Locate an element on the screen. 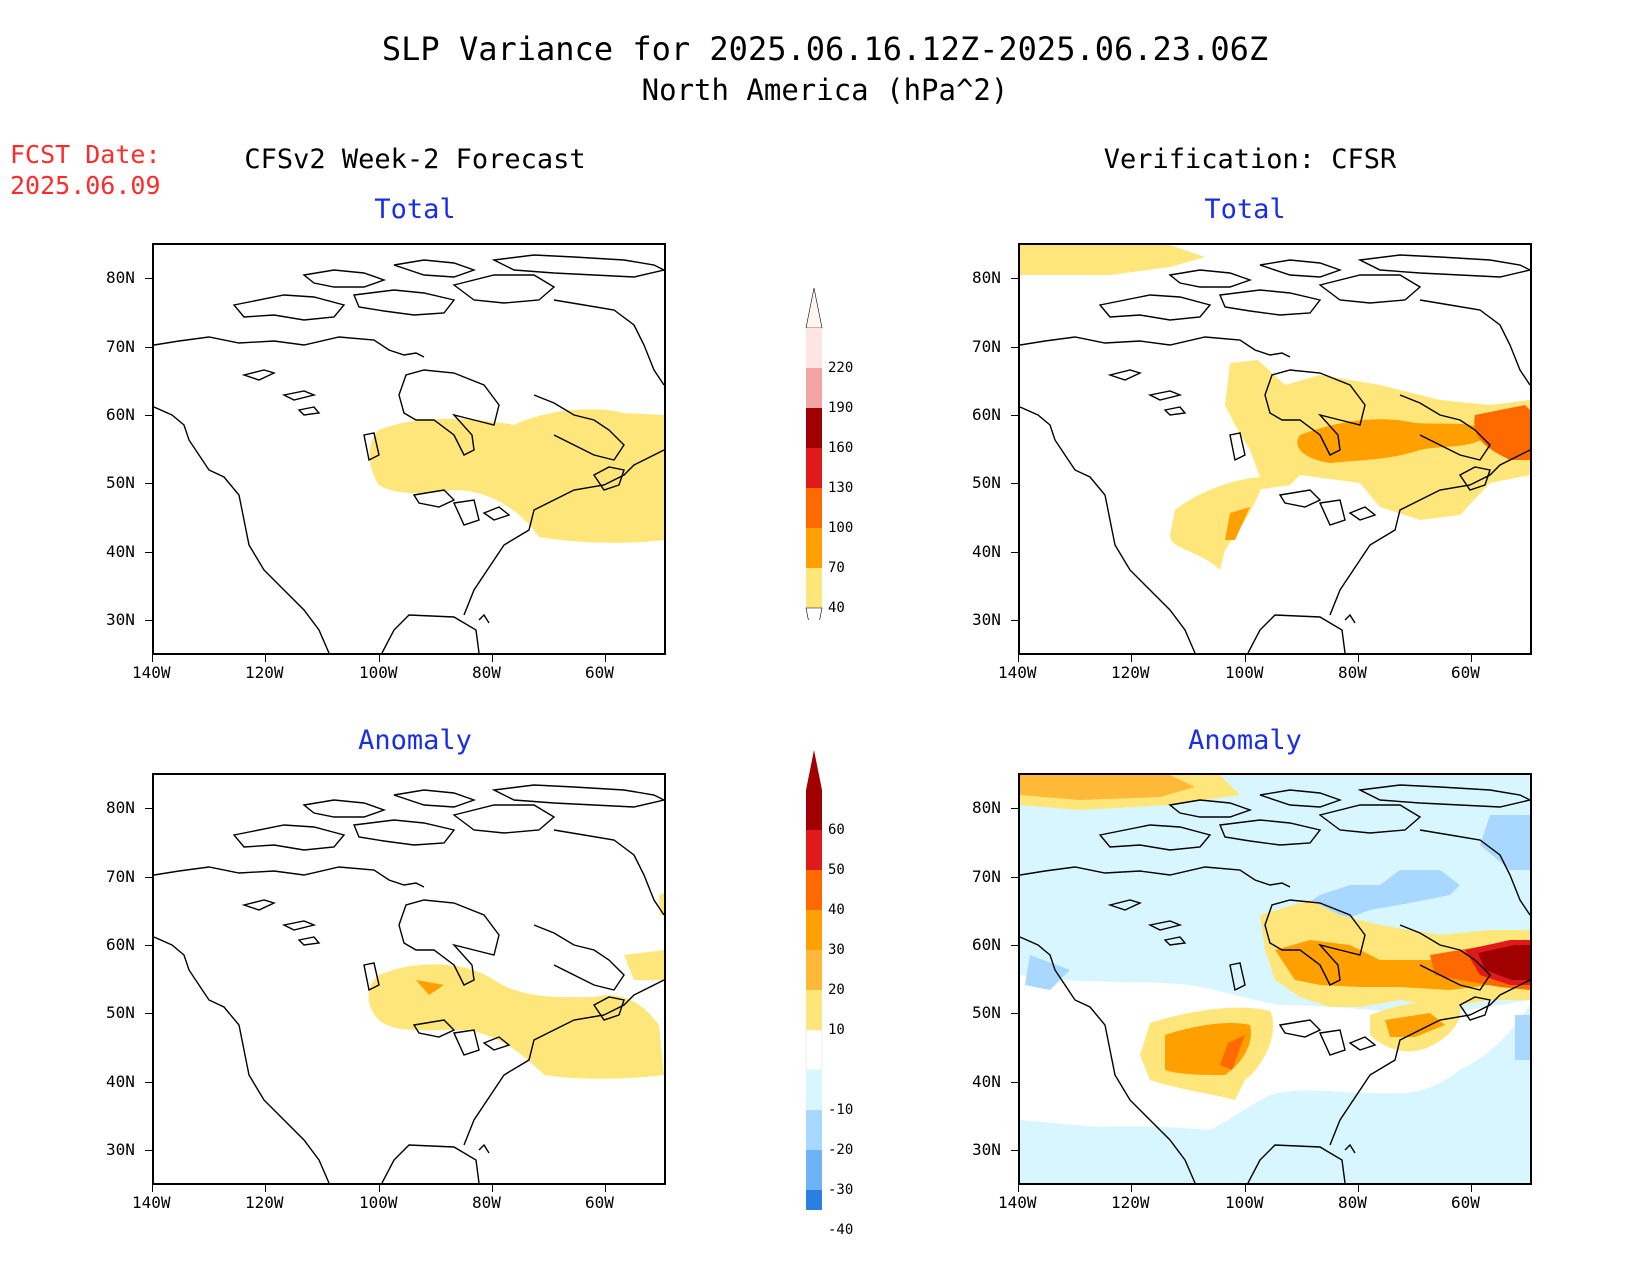 Image resolution: width=1650 pixels, height=1275 pixels. colorbar-anomaly is located at coordinates (814, 980).